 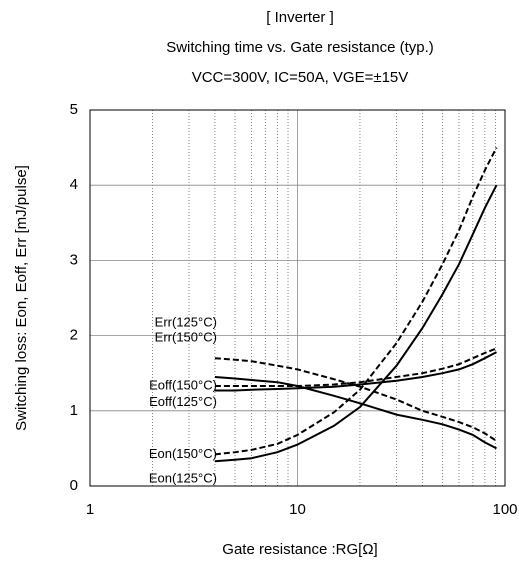 I want to click on chart-conditions: VCC=300V, IC=50A, VGE=±15V, so click(x=300, y=77).